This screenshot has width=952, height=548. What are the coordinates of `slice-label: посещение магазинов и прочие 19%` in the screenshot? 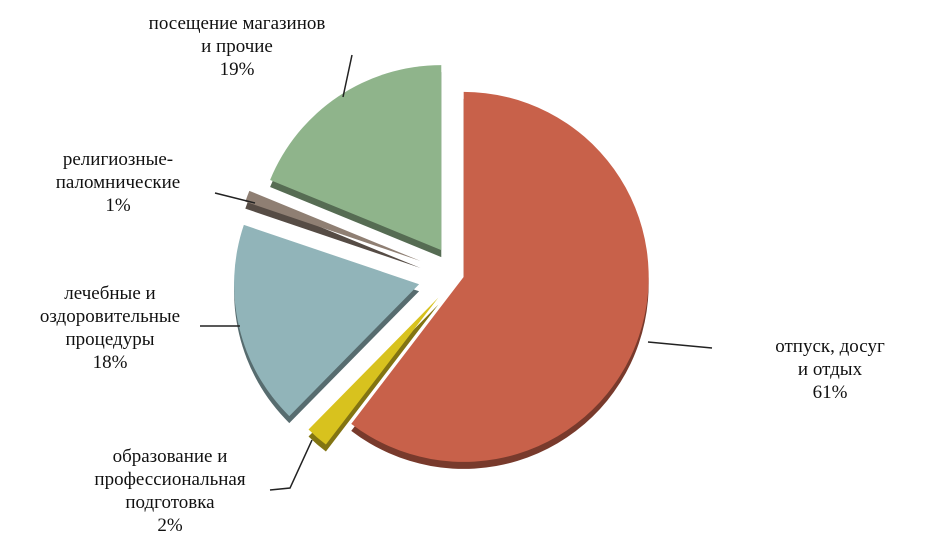 It's located at (237, 46).